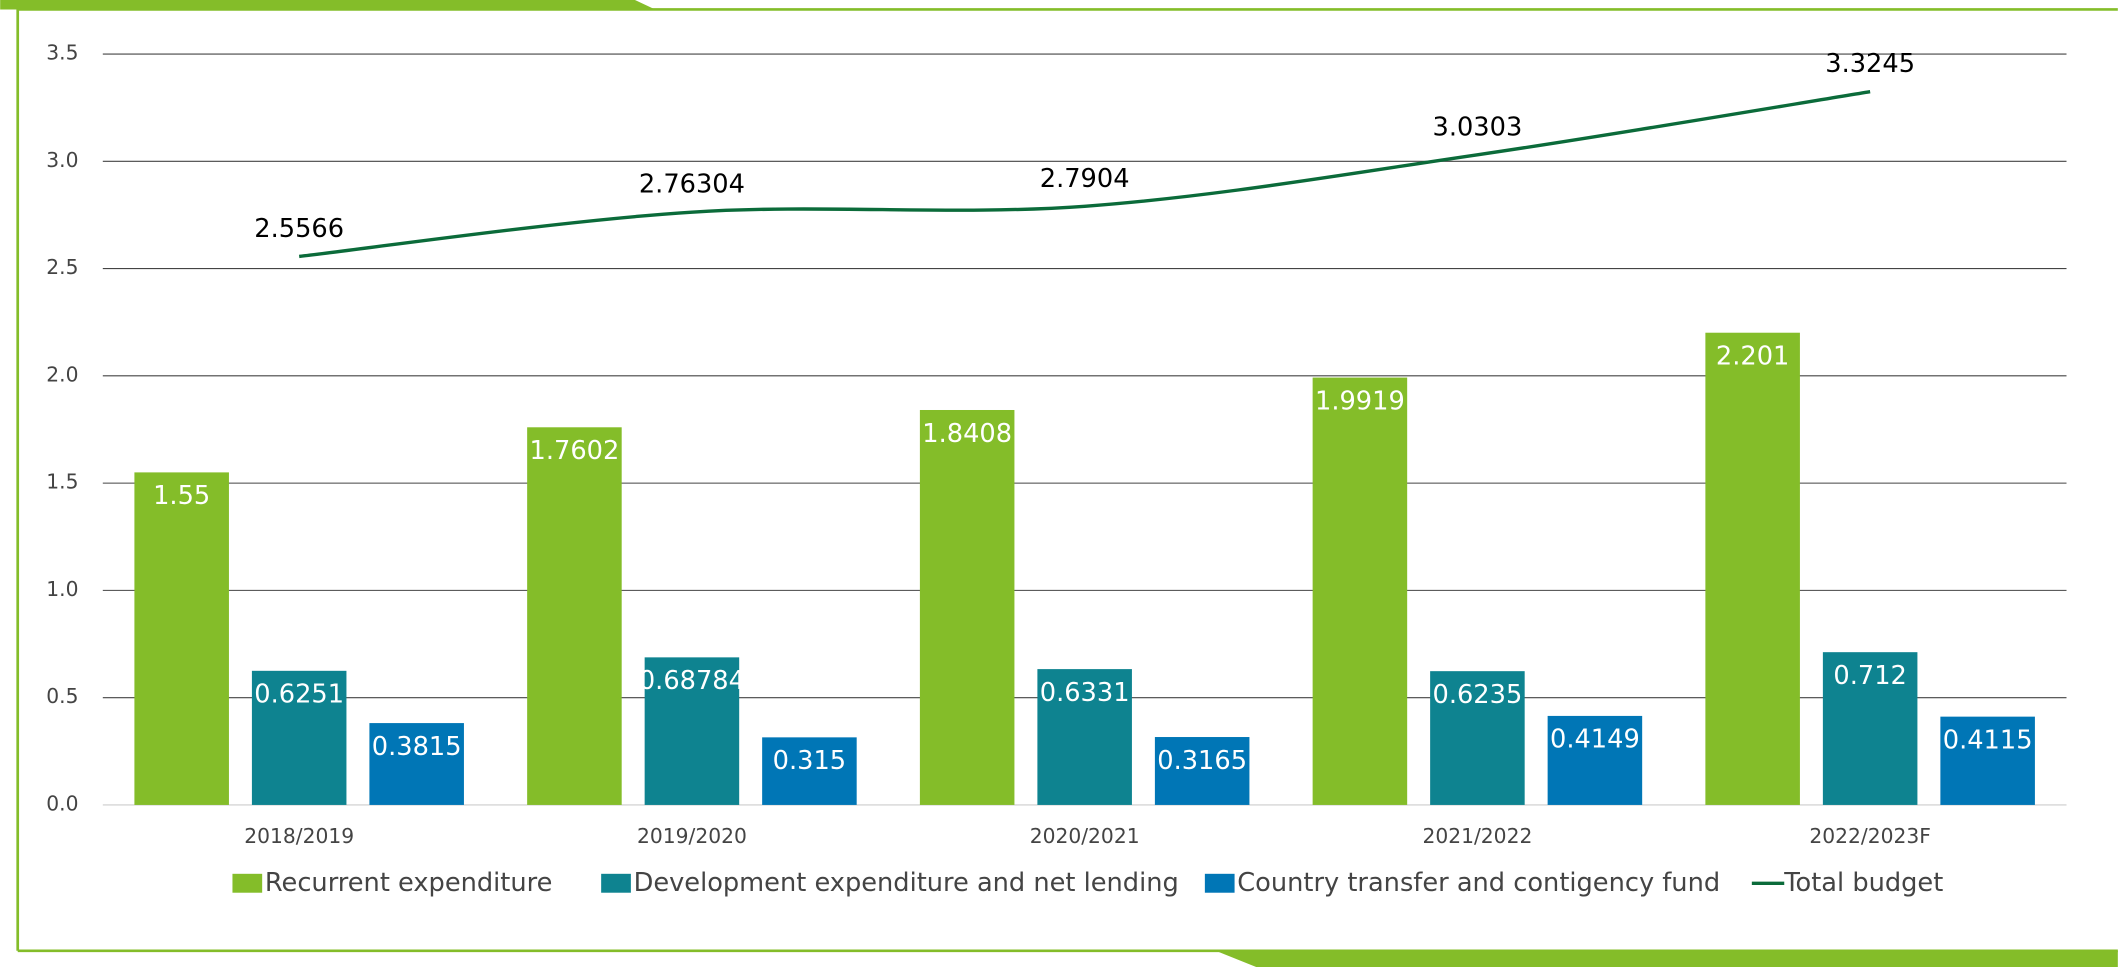 Image resolution: width=2118 pixels, height=967 pixels. Describe the element at coordinates (62, 482) in the screenshot. I see `y-tick-label: 1.5` at that location.